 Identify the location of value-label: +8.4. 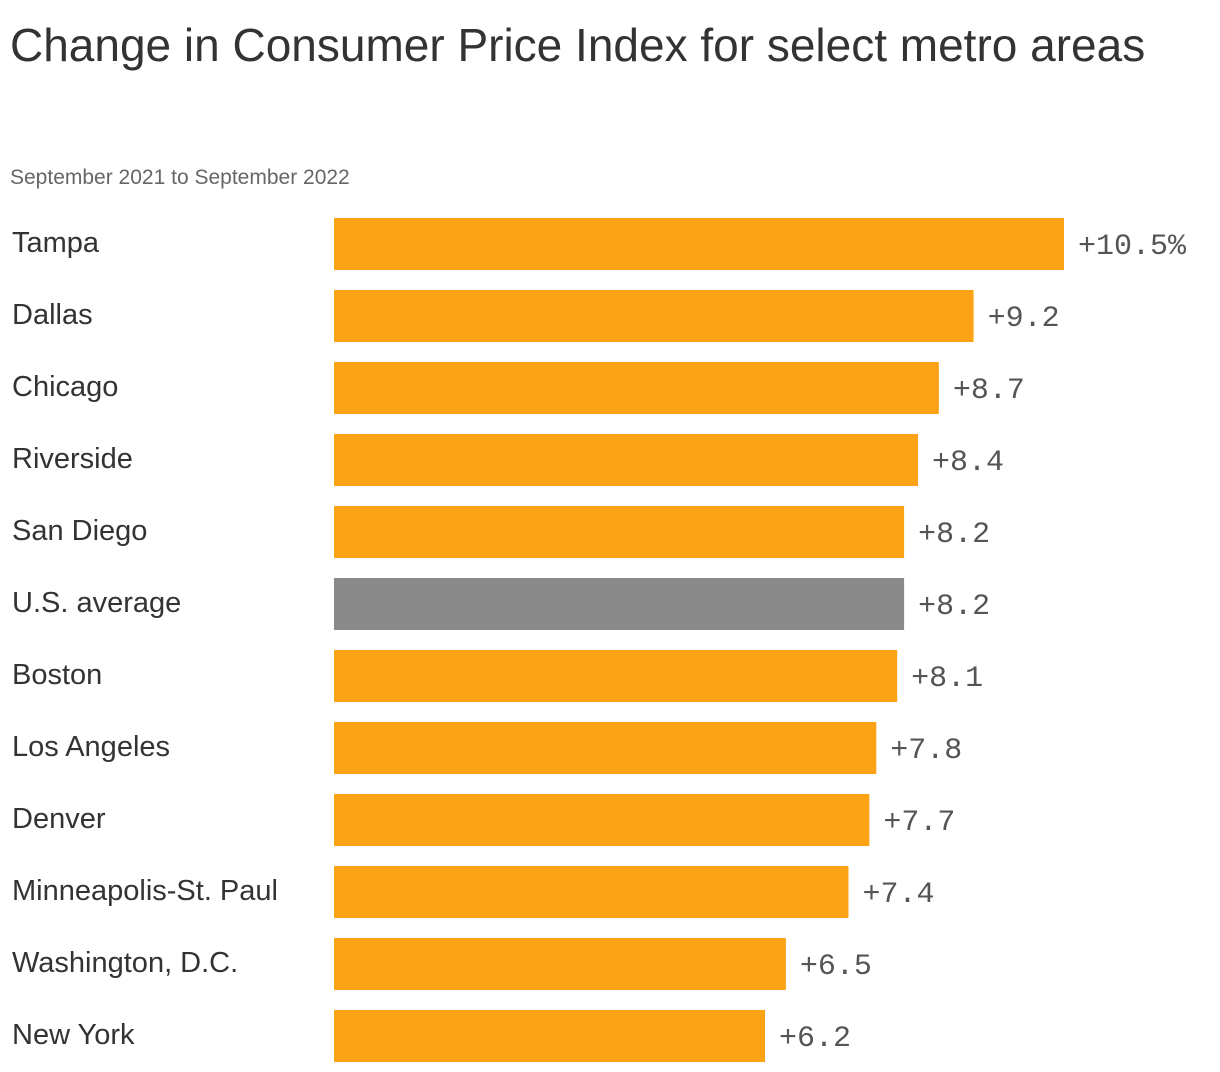
(968, 463).